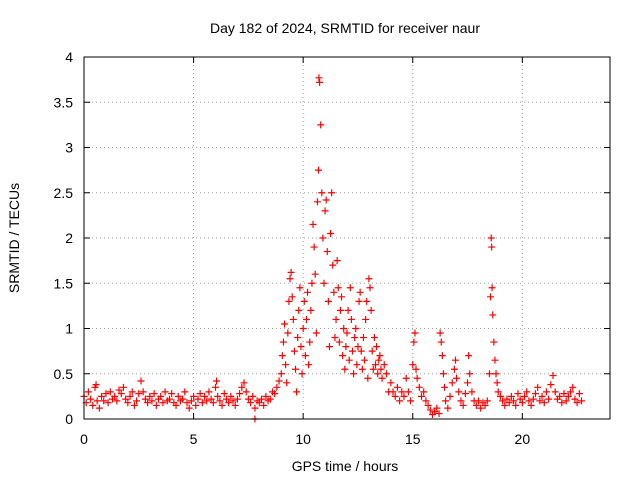  What do you see at coordinates (303, 439) in the screenshot?
I see `x-tick-label: 10` at bounding box center [303, 439].